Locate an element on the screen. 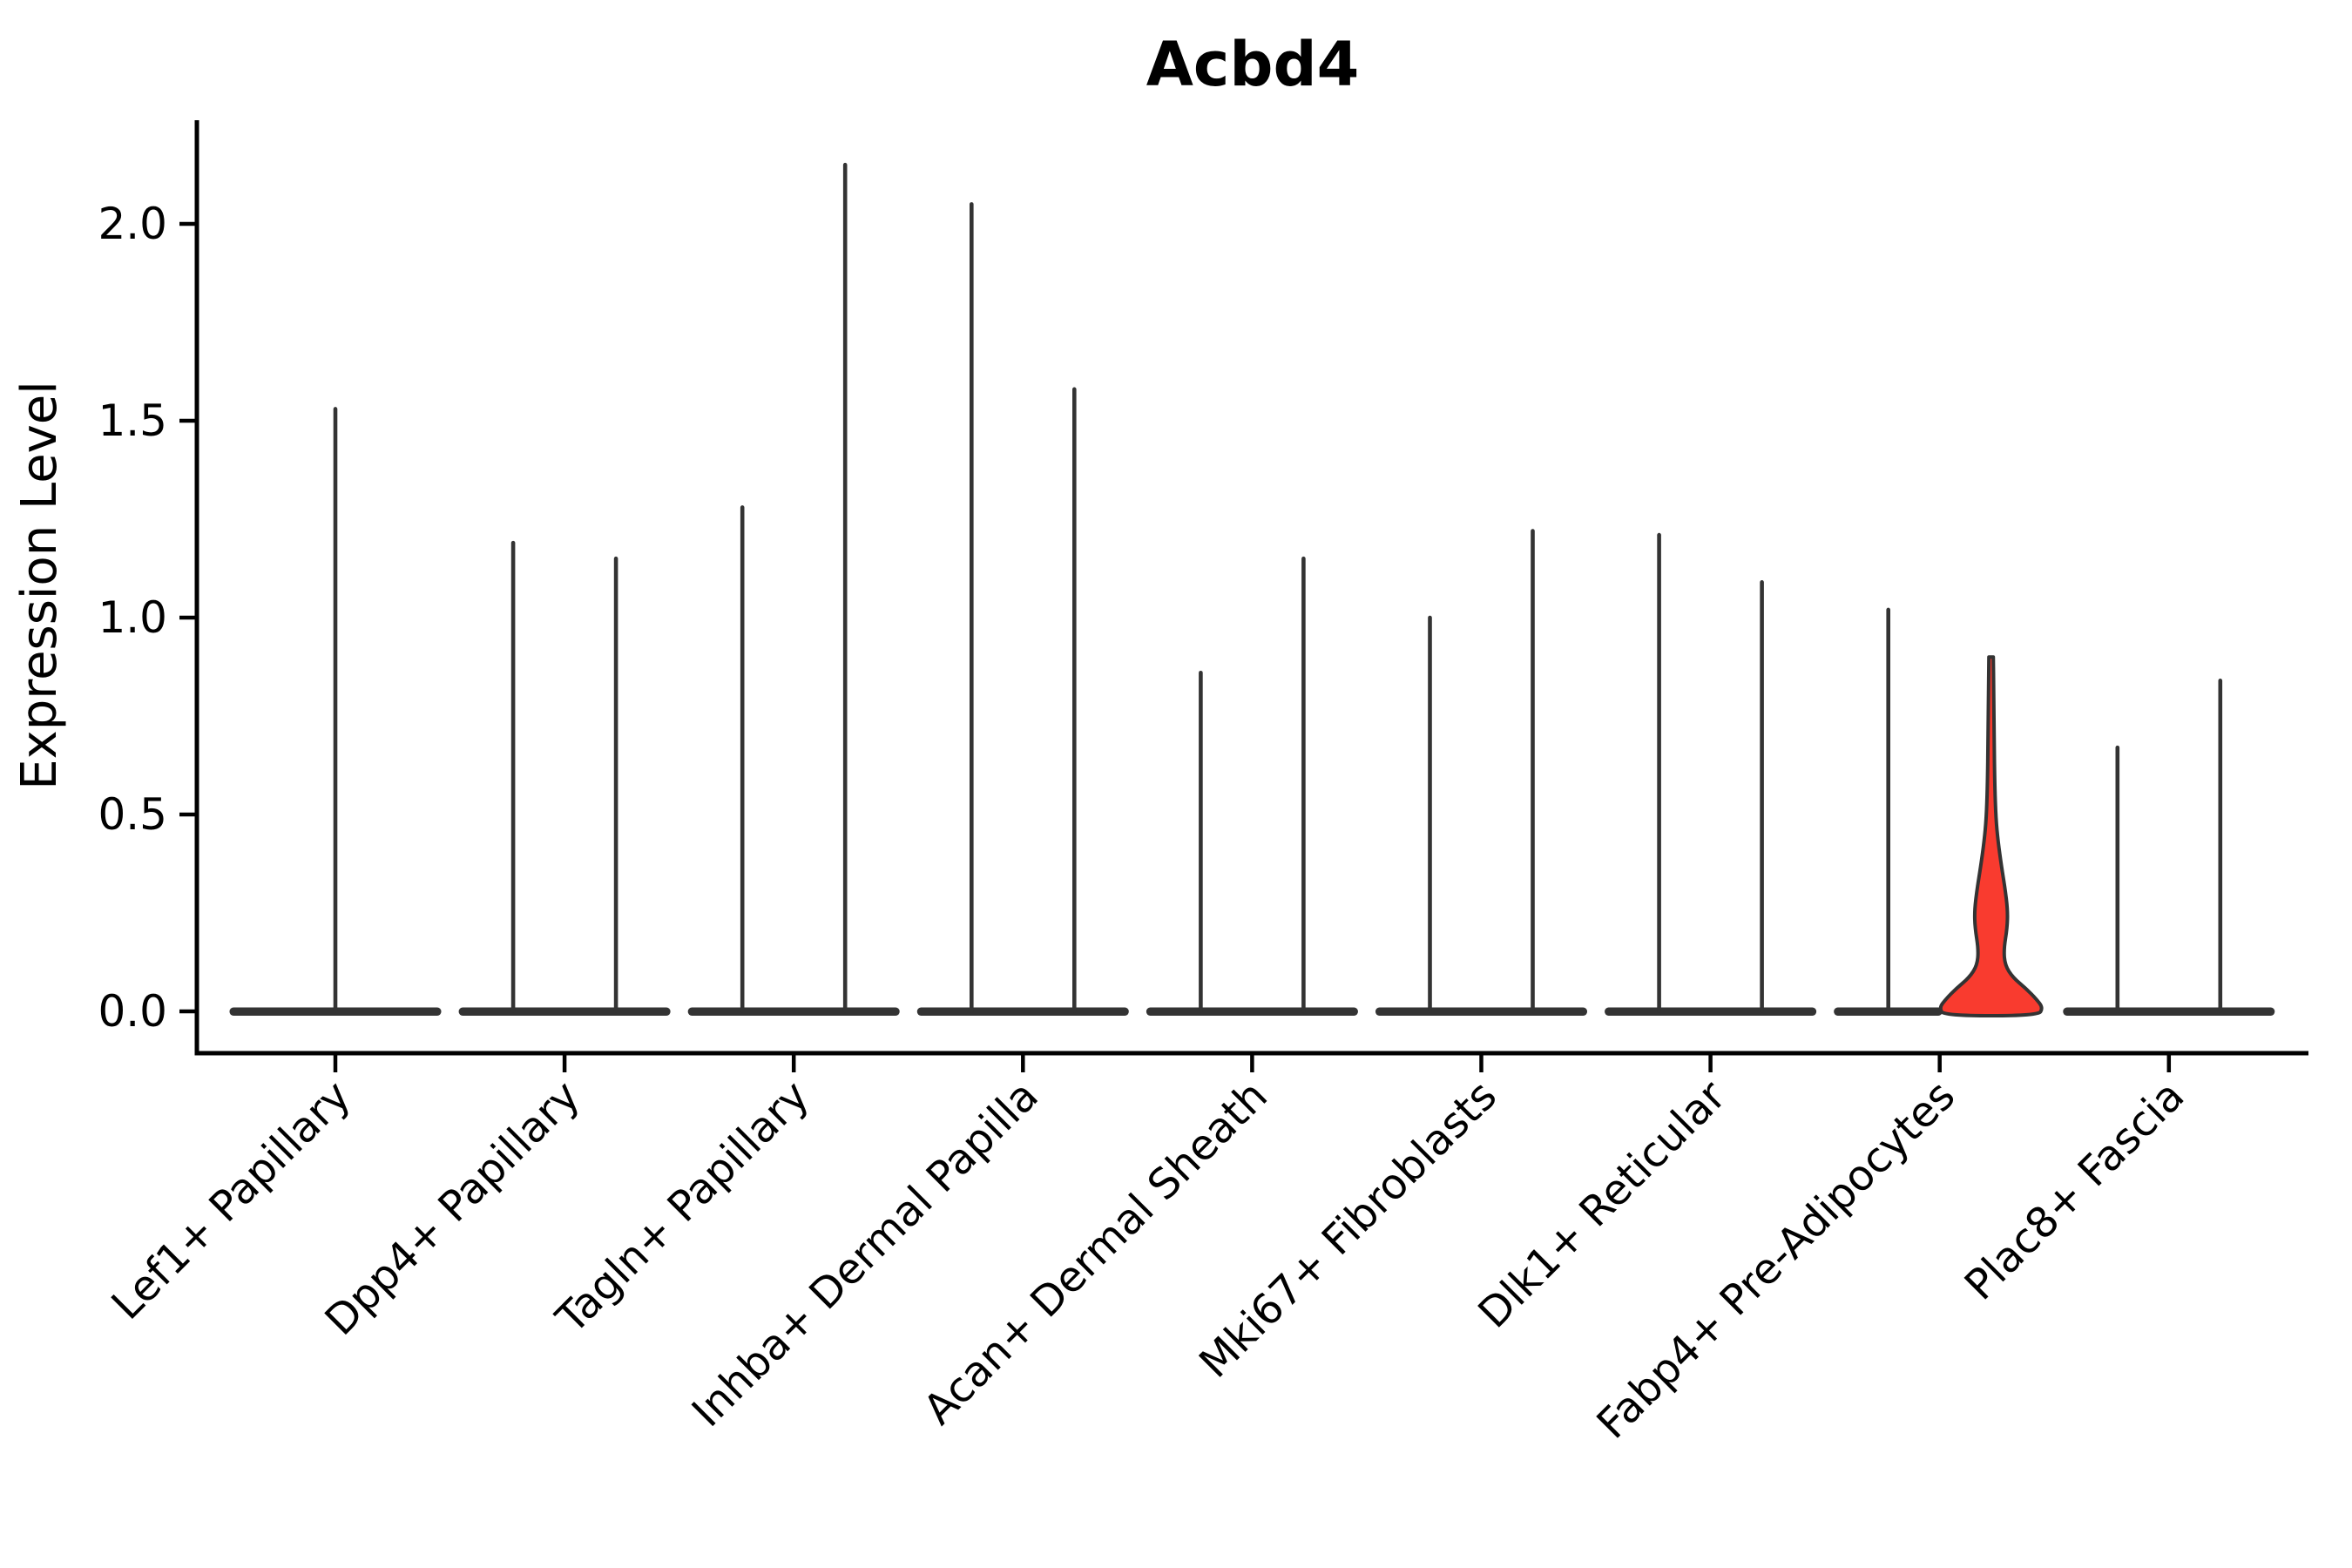 The width and height of the screenshot is (2352, 1568). y-tick-label: 0.0 is located at coordinates (132, 1012).